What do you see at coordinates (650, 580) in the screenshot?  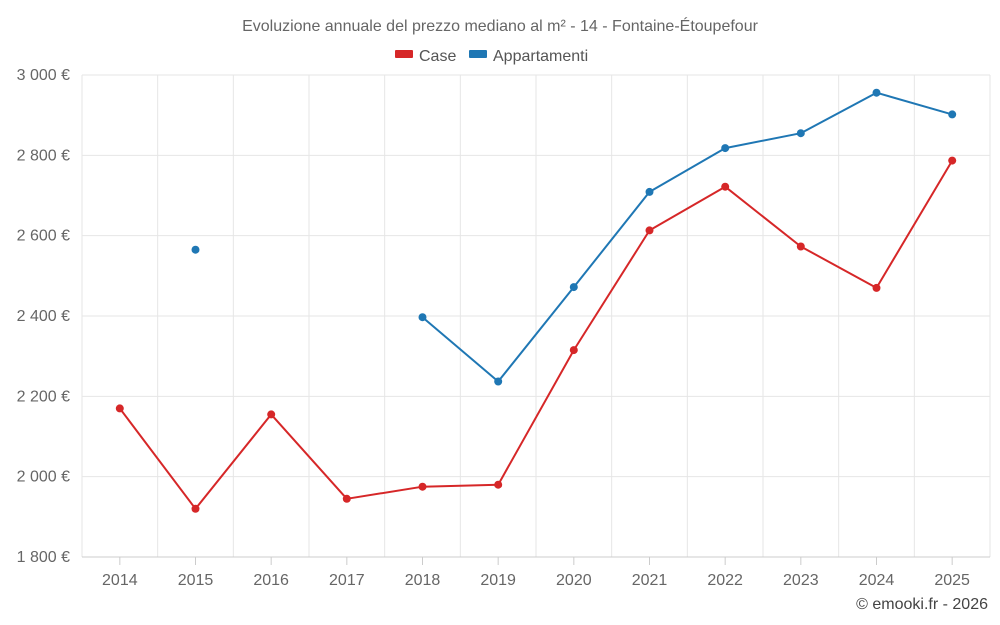 I see `x-tick-label: 2021` at bounding box center [650, 580].